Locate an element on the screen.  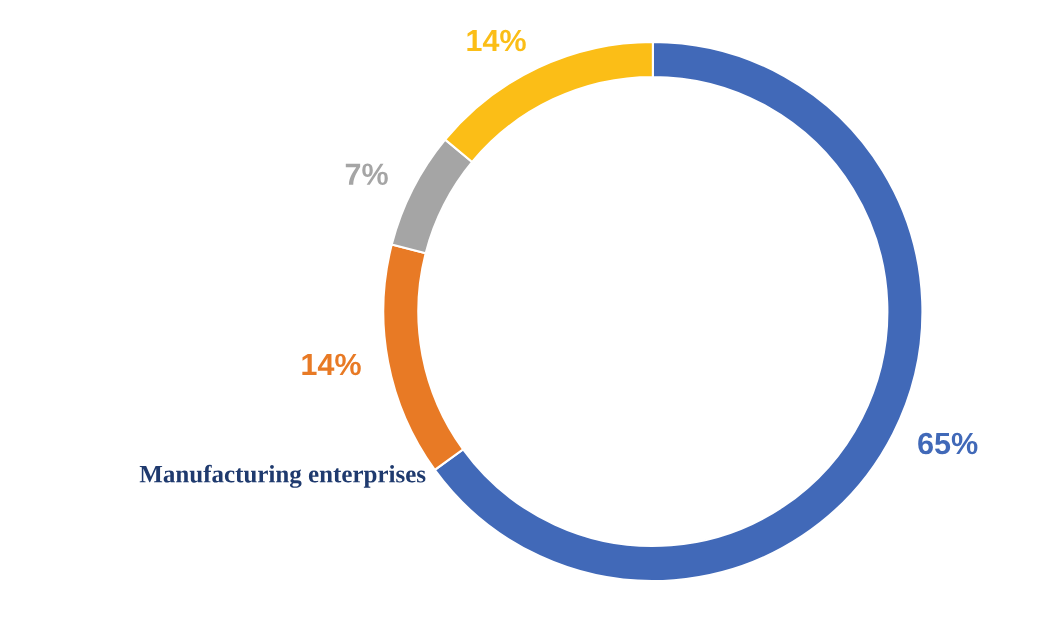
slice-label: Manufacturing enterprises is located at coordinates (282, 476).